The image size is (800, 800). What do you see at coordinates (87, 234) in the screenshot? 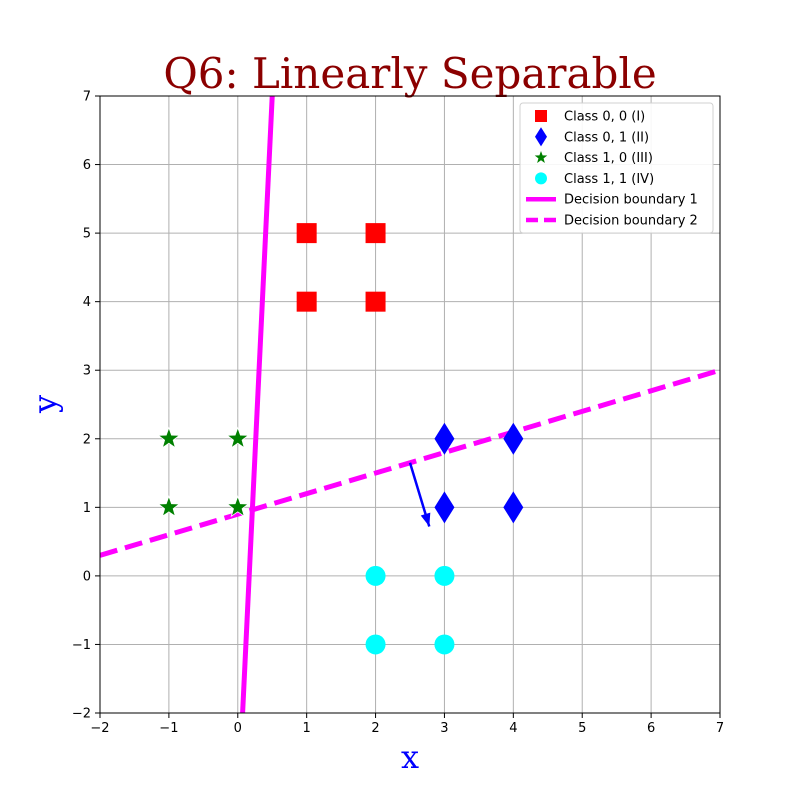
I see `y-tick-label: 5` at bounding box center [87, 234].